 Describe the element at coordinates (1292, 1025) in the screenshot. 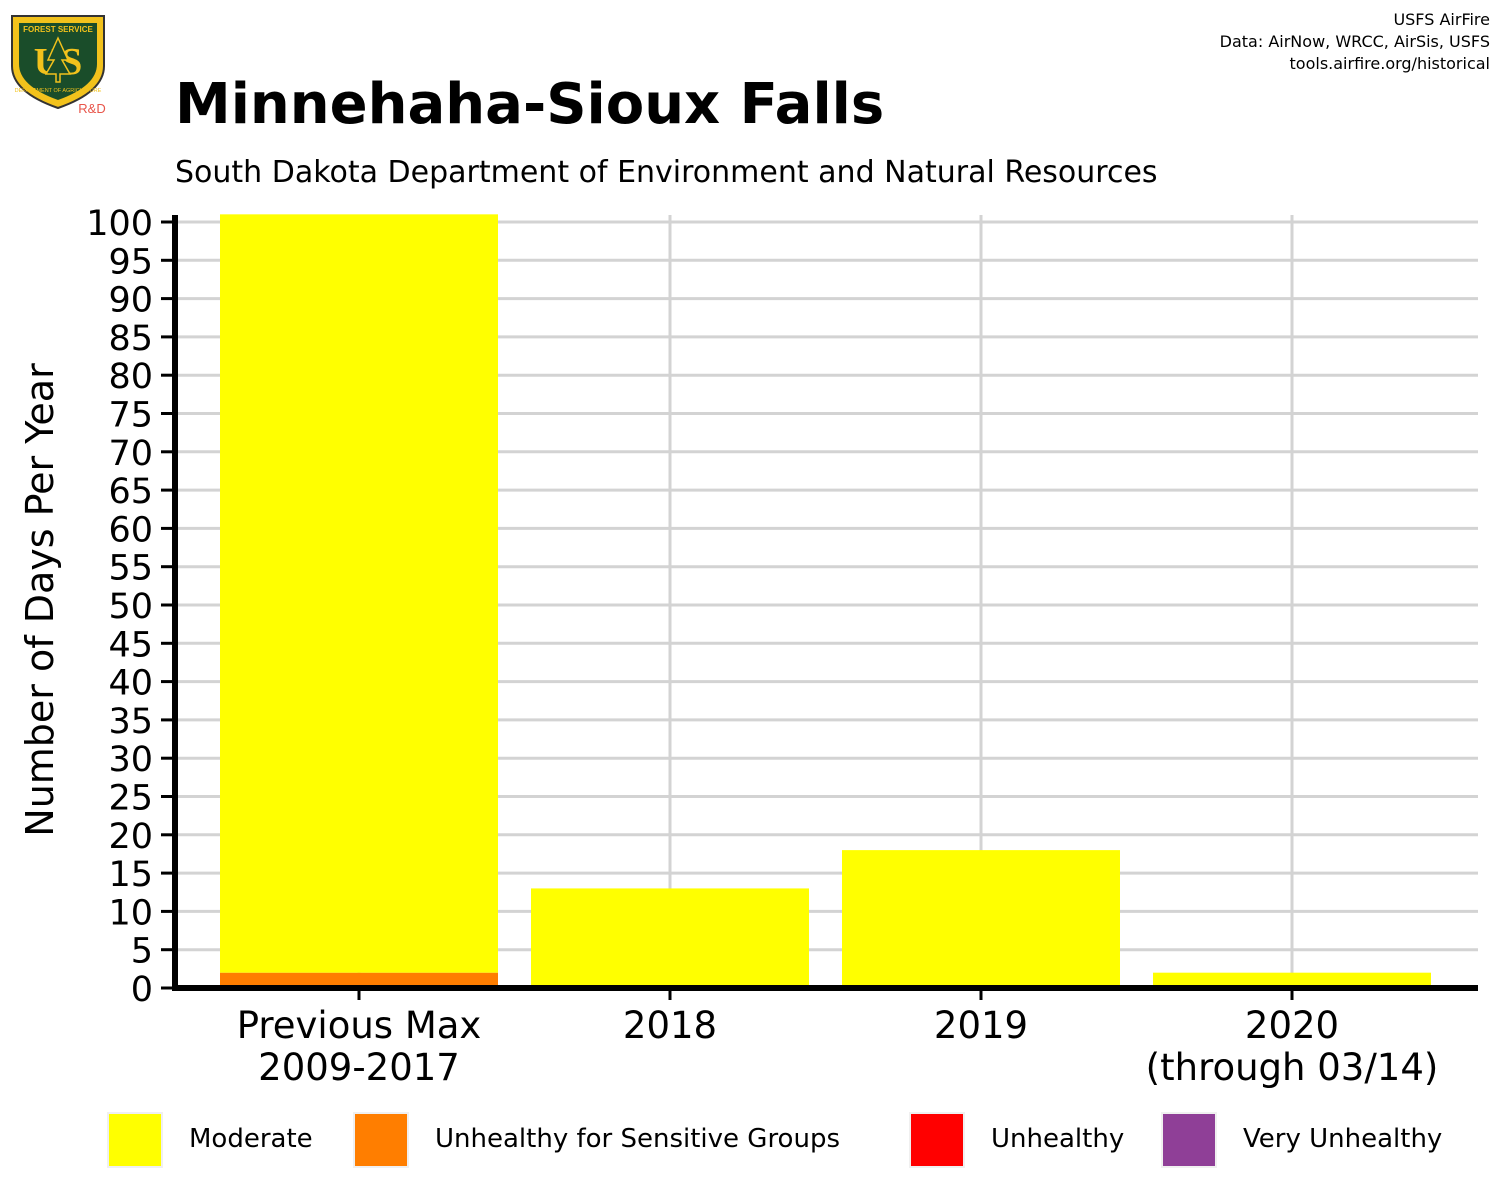

I see `x-tick-label-3-0: 2020` at that location.